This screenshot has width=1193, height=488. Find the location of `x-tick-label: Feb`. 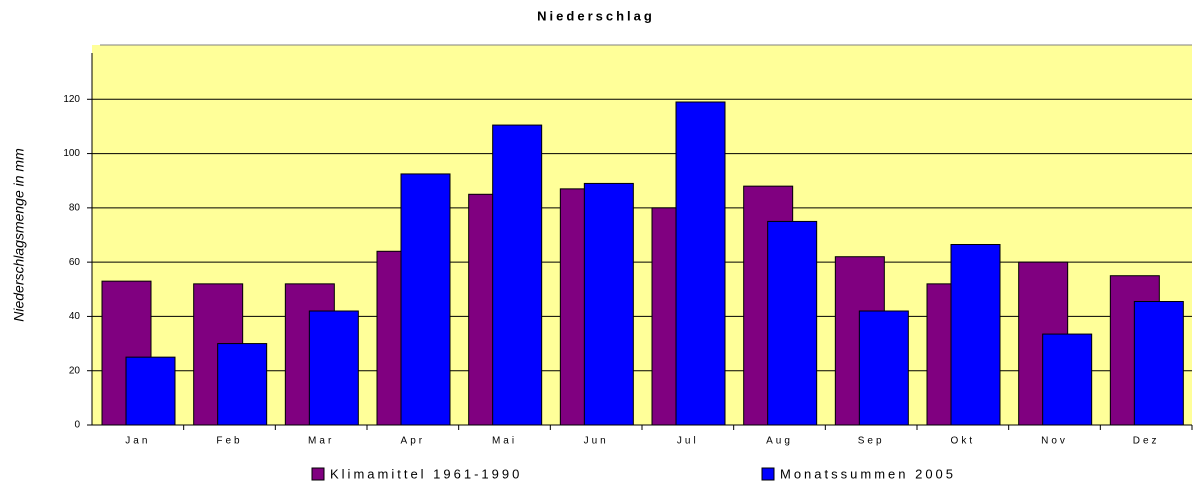

x-tick-label: Feb is located at coordinates (229, 441).